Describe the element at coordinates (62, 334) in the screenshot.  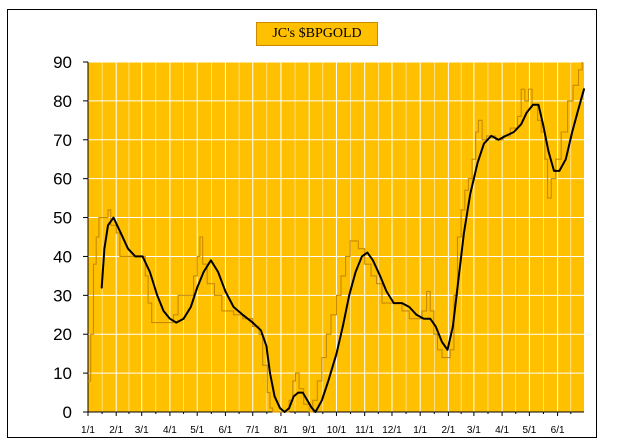
I see `y-tick-label: 20` at that location.